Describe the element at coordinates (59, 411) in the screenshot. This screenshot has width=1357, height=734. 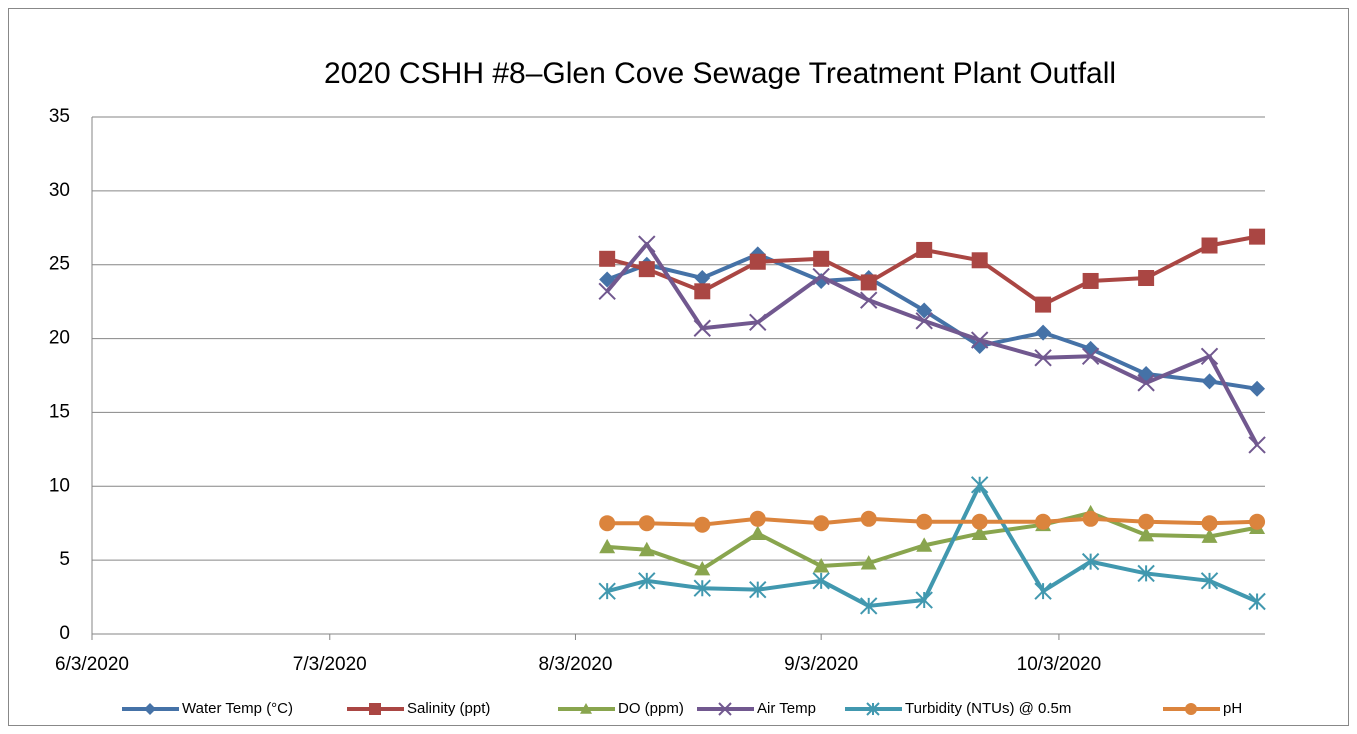
I see `y-tick-label: 15` at that location.